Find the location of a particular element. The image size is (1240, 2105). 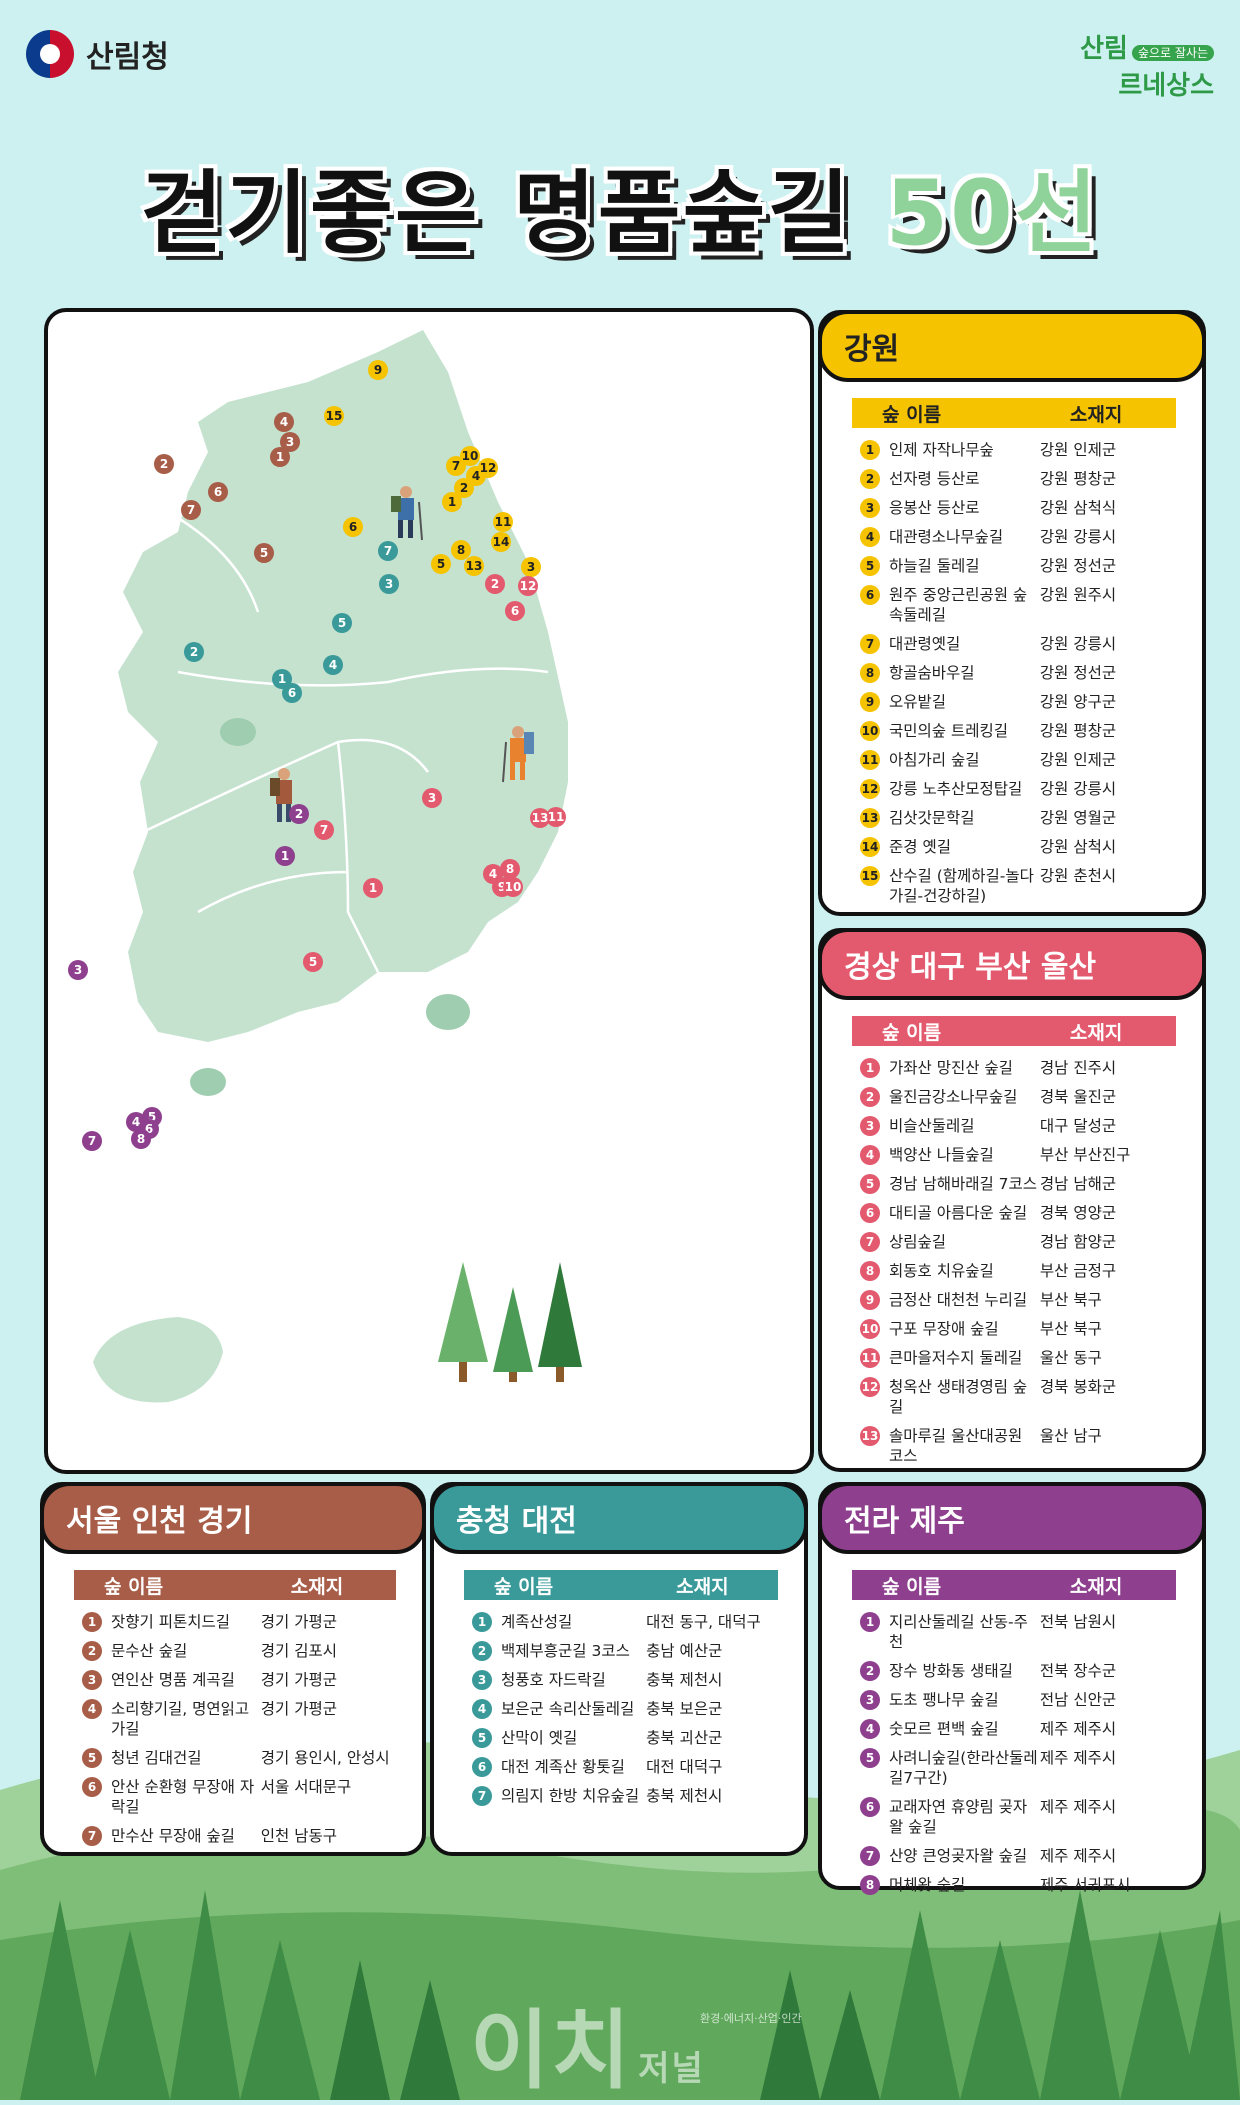

campaign-badge: 숲으로 잘사는 is located at coordinates (1172, 53).